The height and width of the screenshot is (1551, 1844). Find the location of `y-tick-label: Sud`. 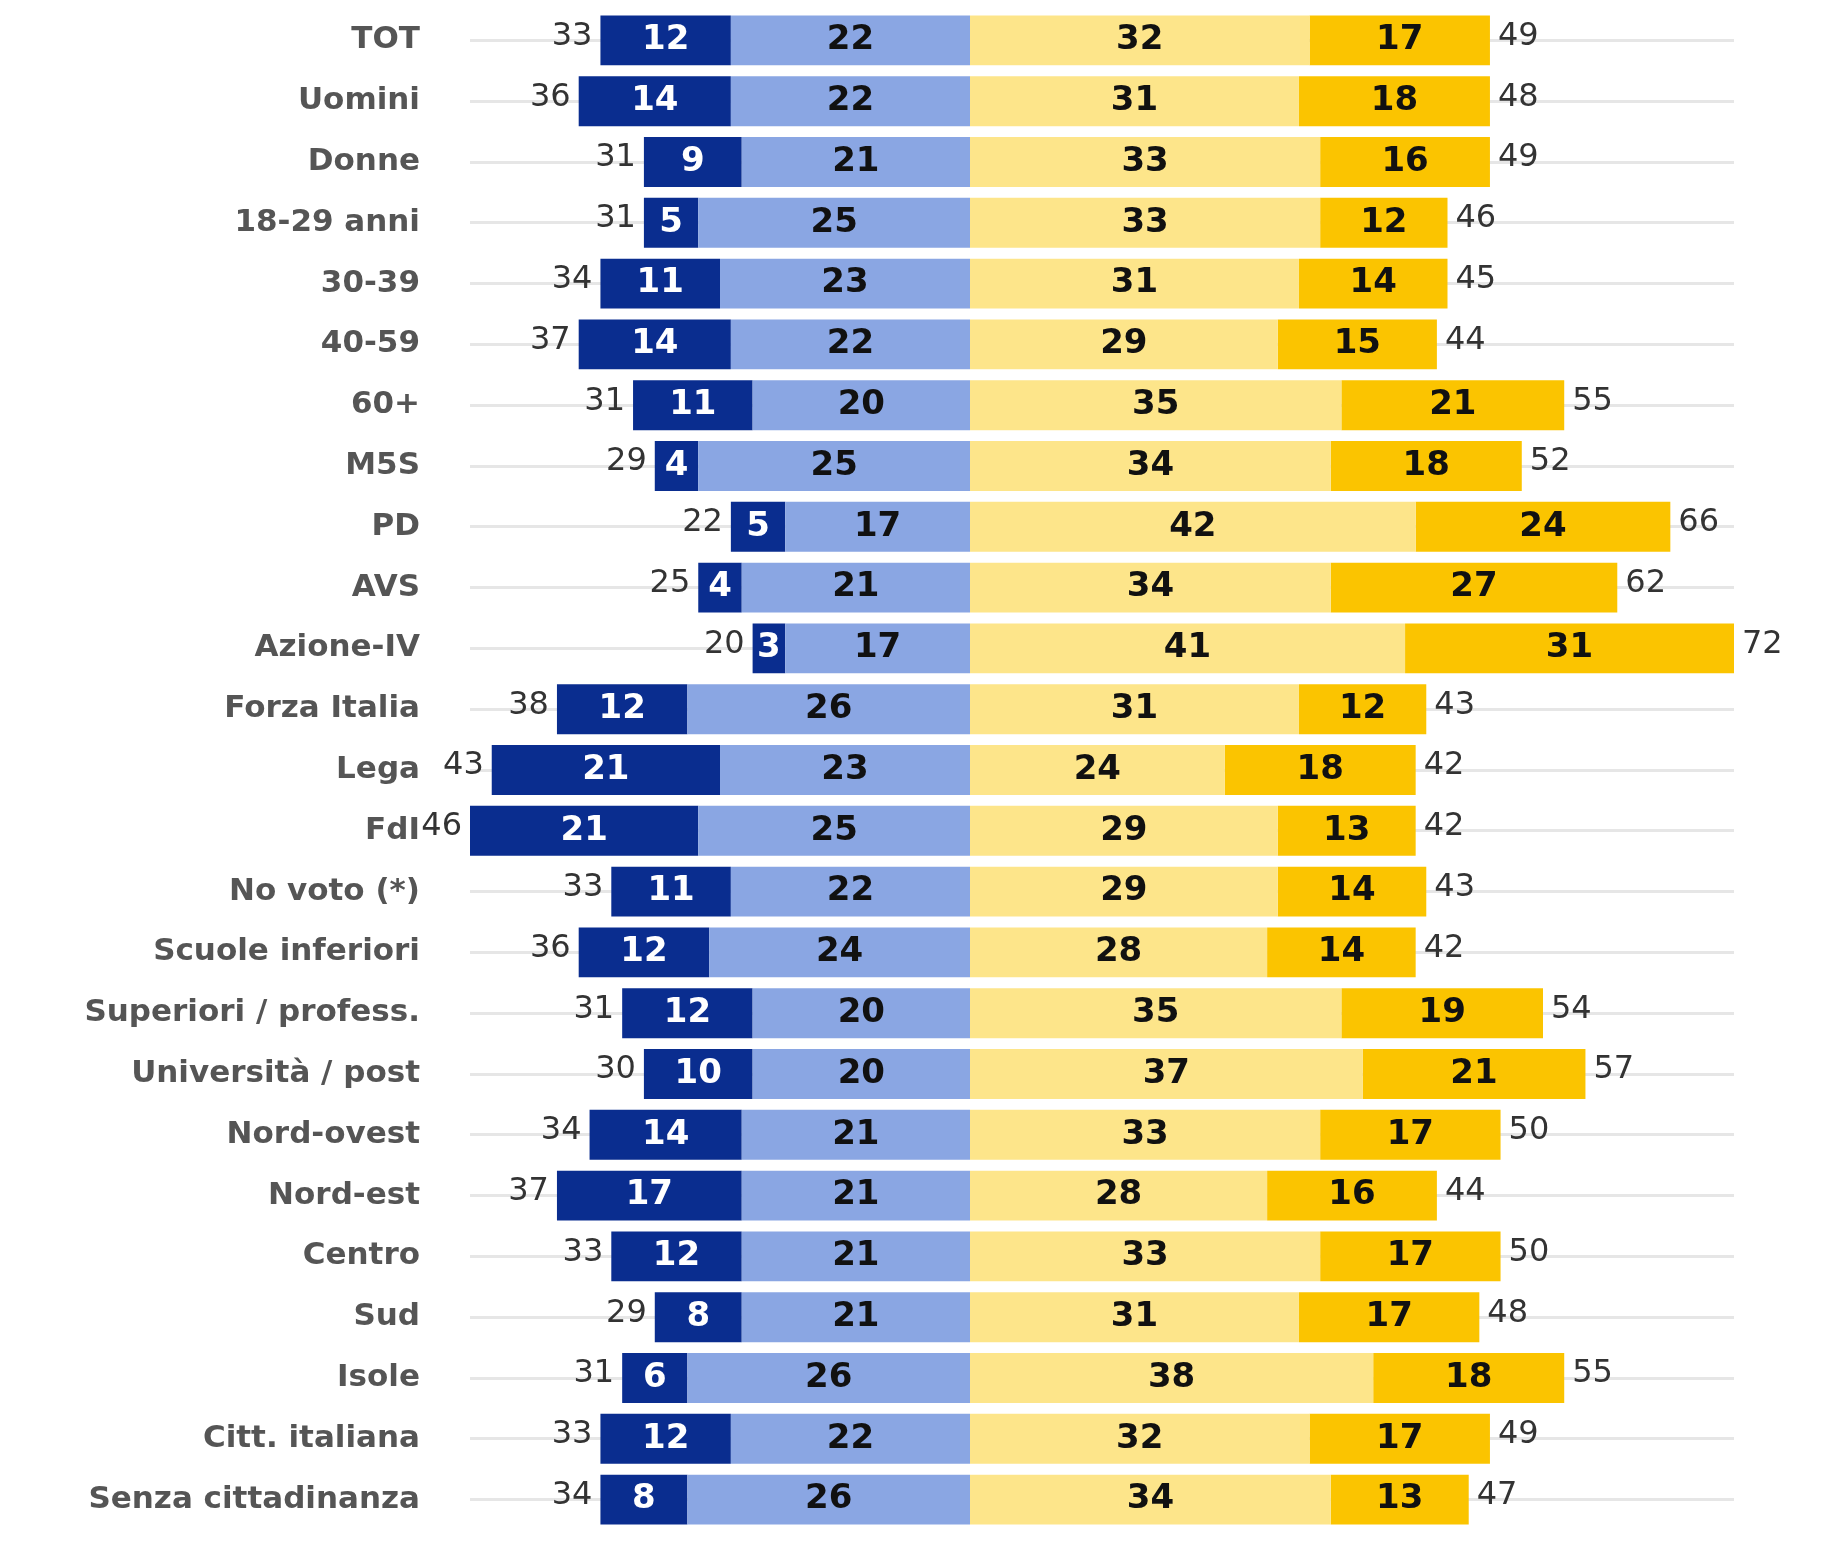

y-tick-label: Sud is located at coordinates (386, 1314).